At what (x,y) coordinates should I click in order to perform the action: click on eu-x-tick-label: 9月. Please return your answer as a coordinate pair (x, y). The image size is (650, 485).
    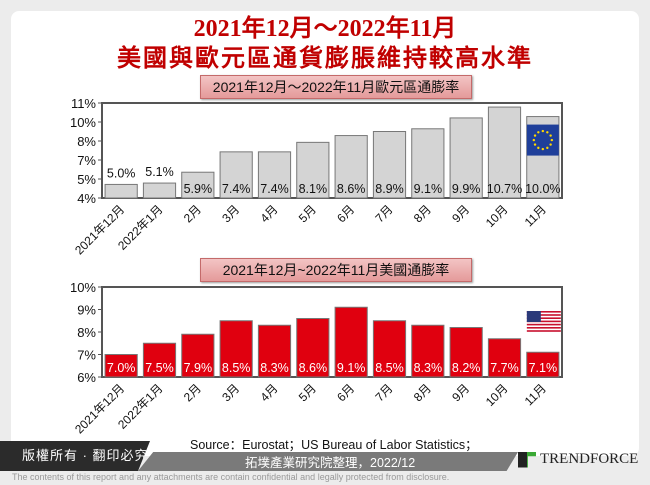
    Looking at the image, I should click on (460, 213).